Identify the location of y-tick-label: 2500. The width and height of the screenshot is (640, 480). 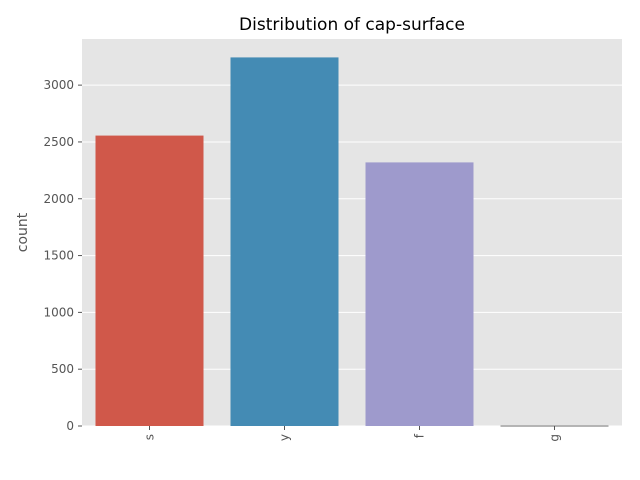
(58, 142).